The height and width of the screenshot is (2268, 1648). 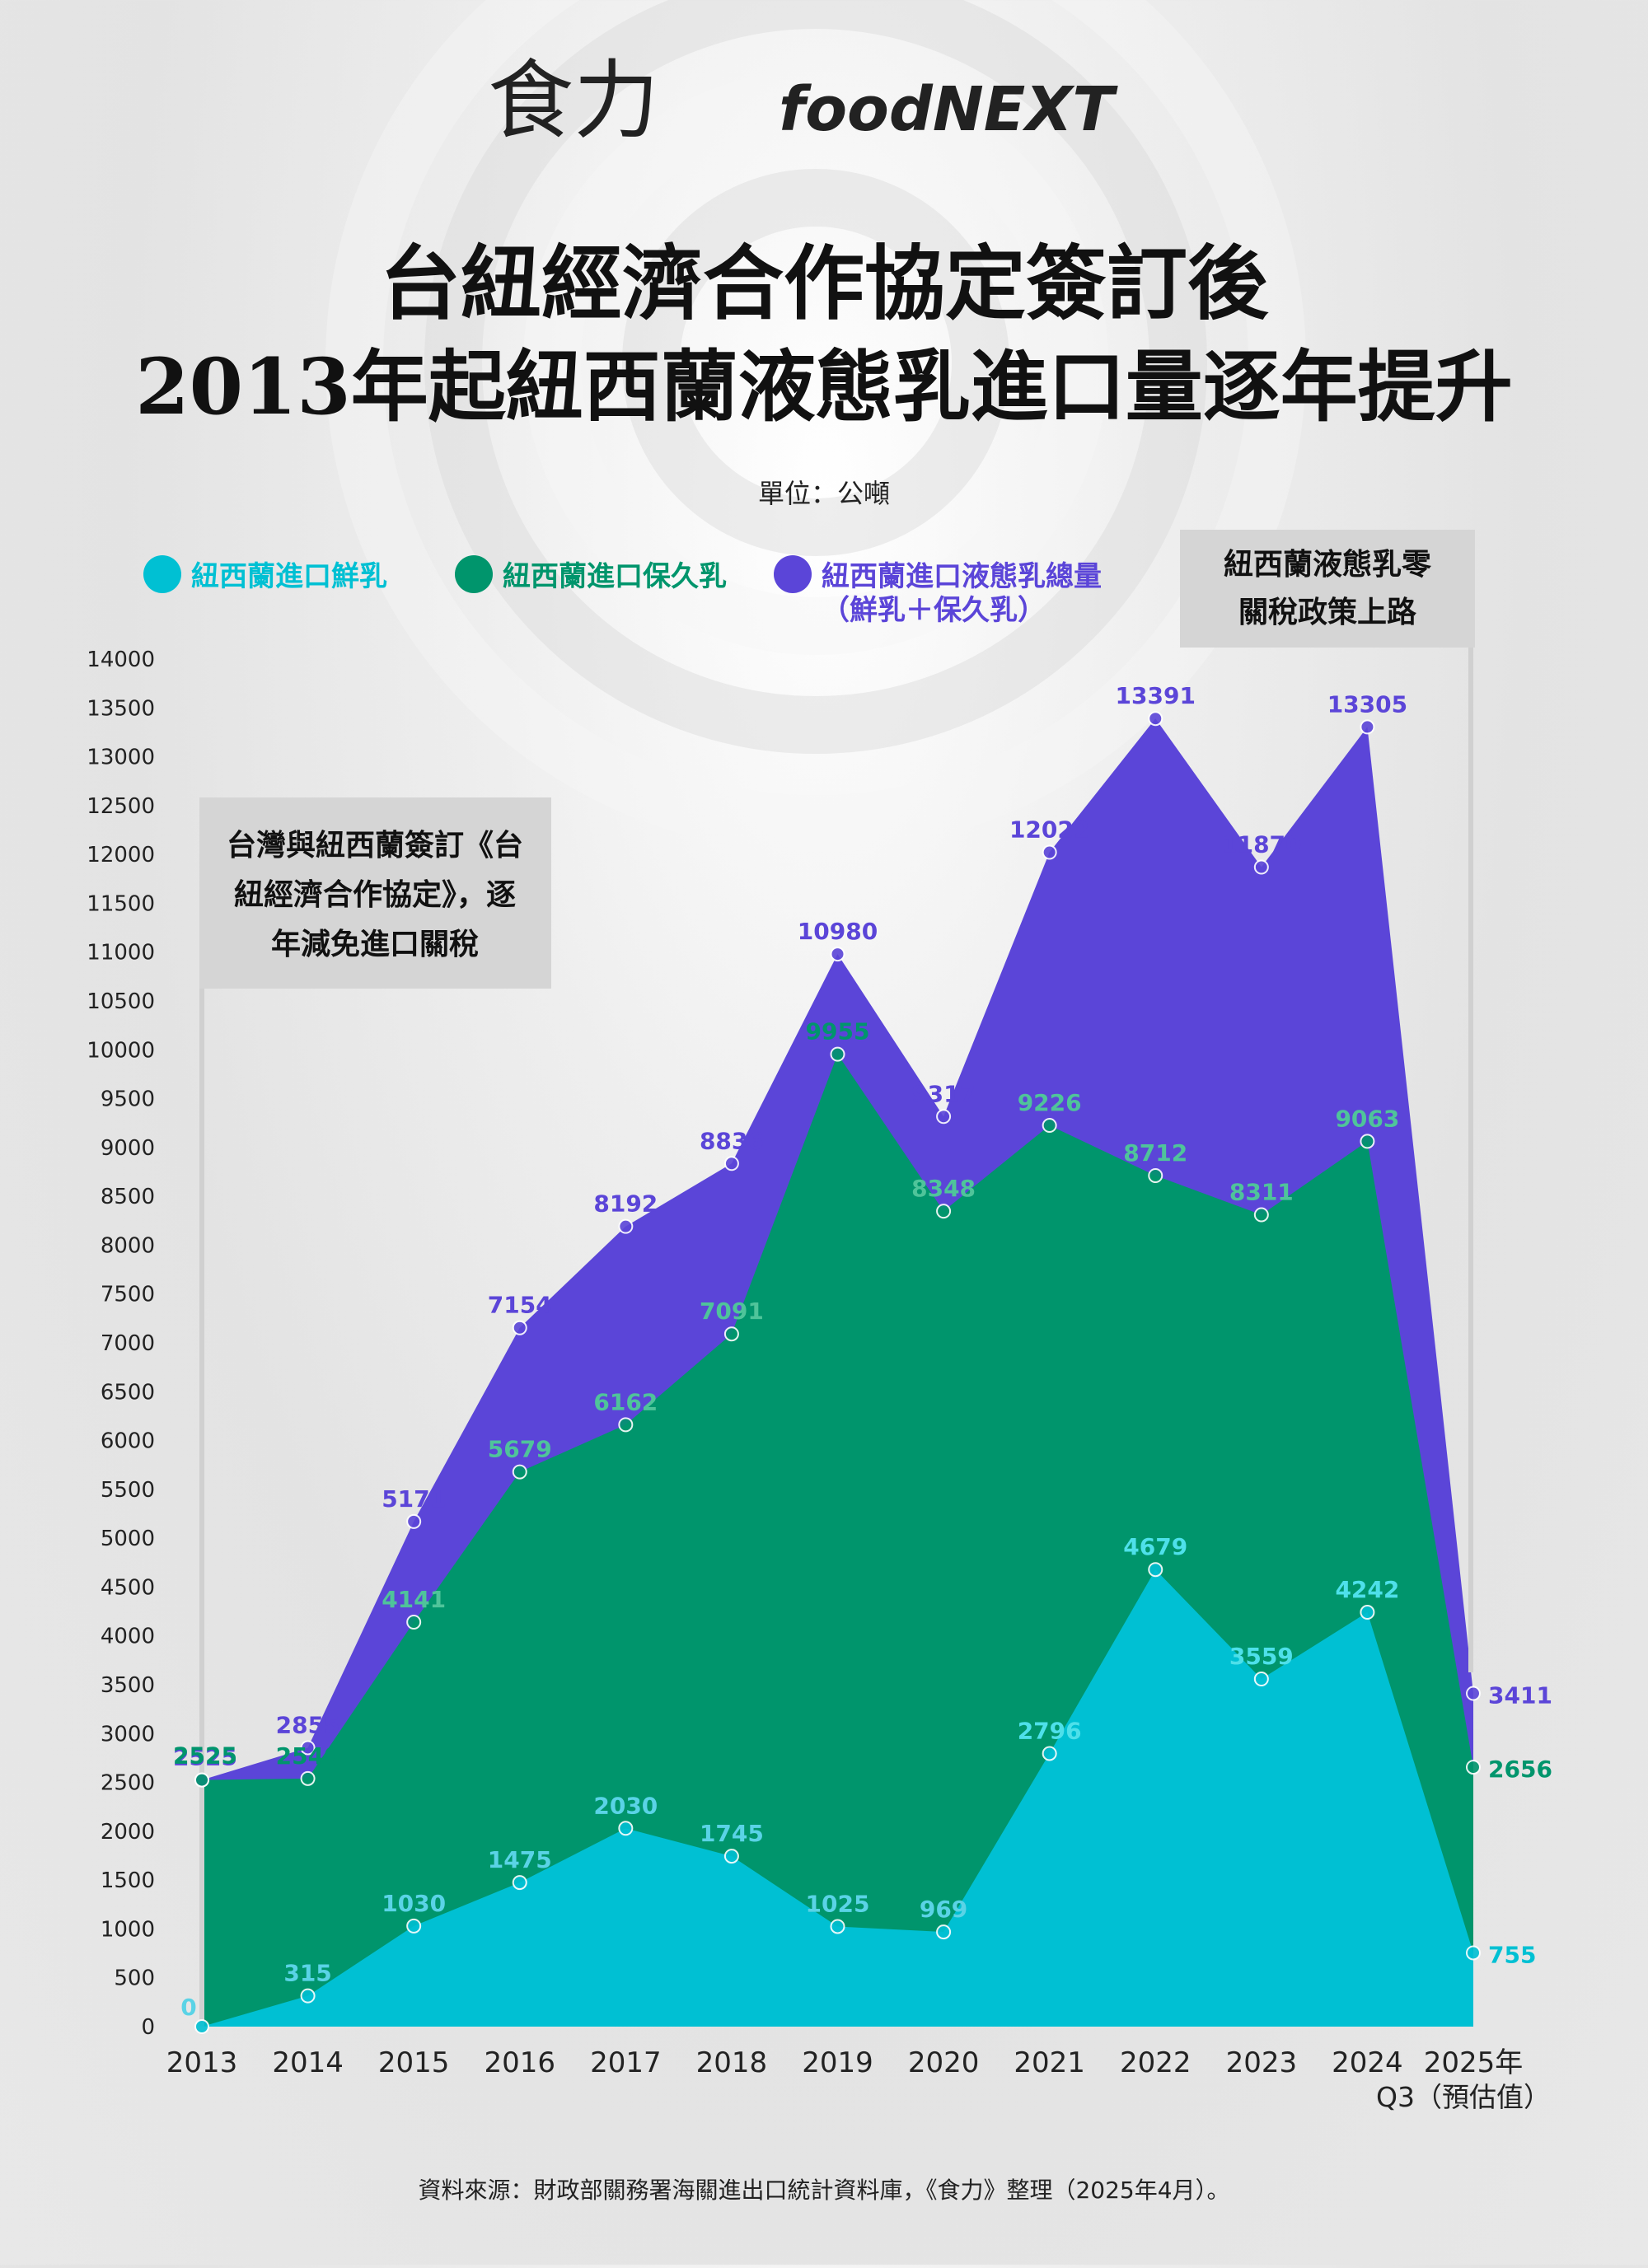 I want to click on data-label-long_life: 4141, so click(x=414, y=1600).